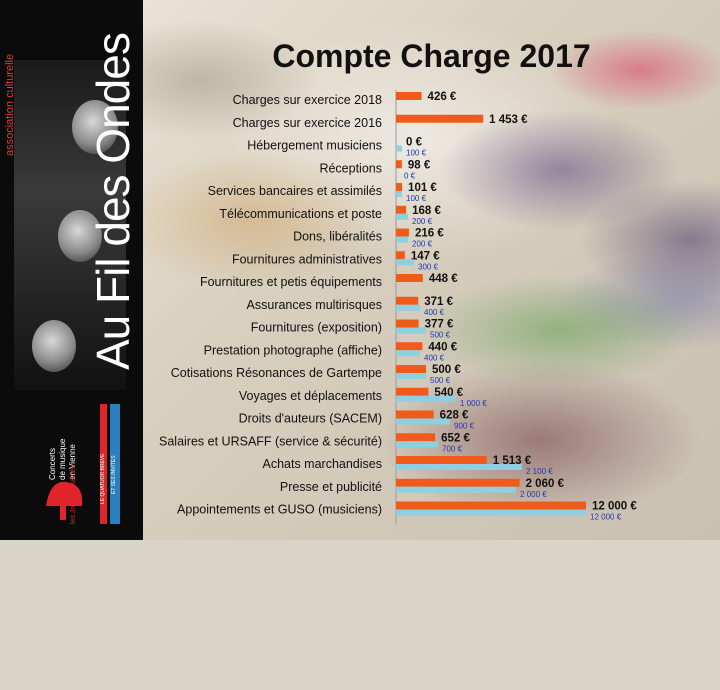 This screenshot has width=720, height=690. What do you see at coordinates (446, 370) in the screenshot?
I see `value-label-2017: 500 €` at bounding box center [446, 370].